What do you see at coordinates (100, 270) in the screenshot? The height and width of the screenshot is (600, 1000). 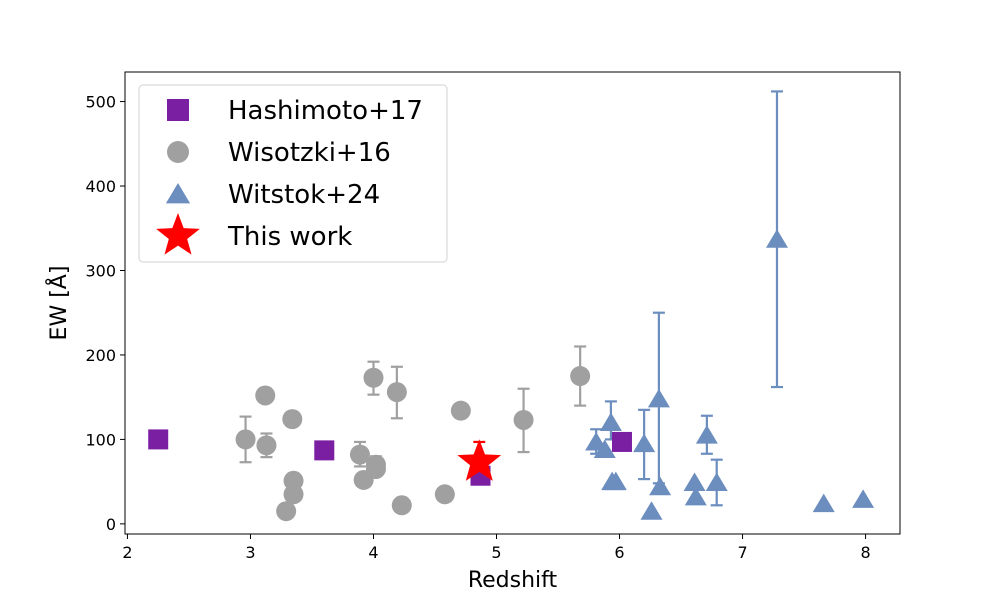 I see `y-tick-label: 300` at bounding box center [100, 270].